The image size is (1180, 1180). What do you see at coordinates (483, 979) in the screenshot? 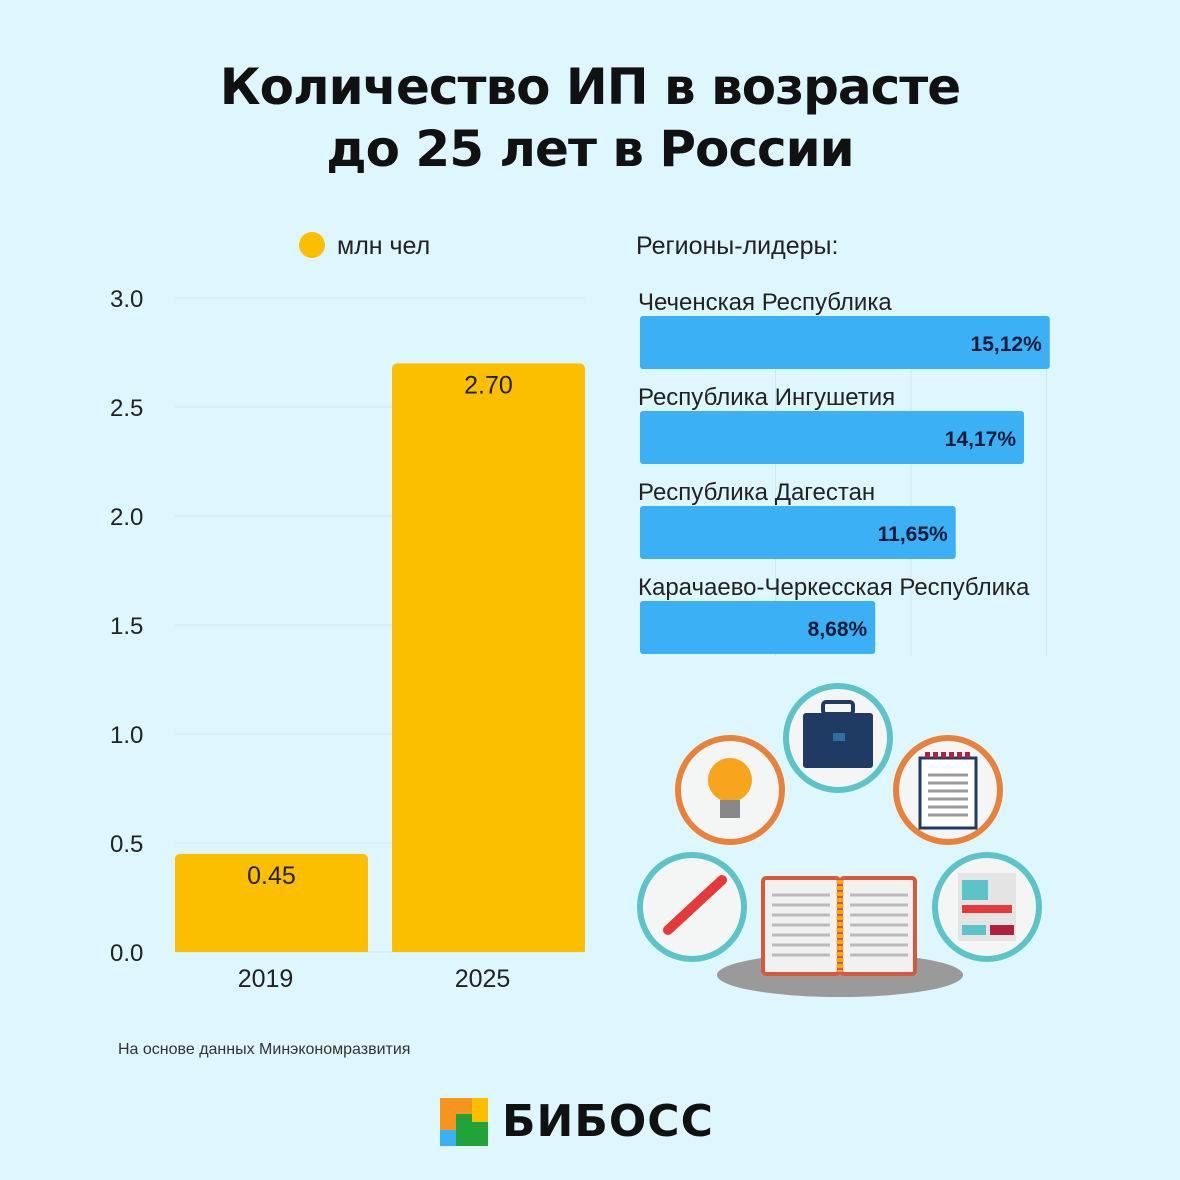
I see `x-tick-label: 2025` at bounding box center [483, 979].